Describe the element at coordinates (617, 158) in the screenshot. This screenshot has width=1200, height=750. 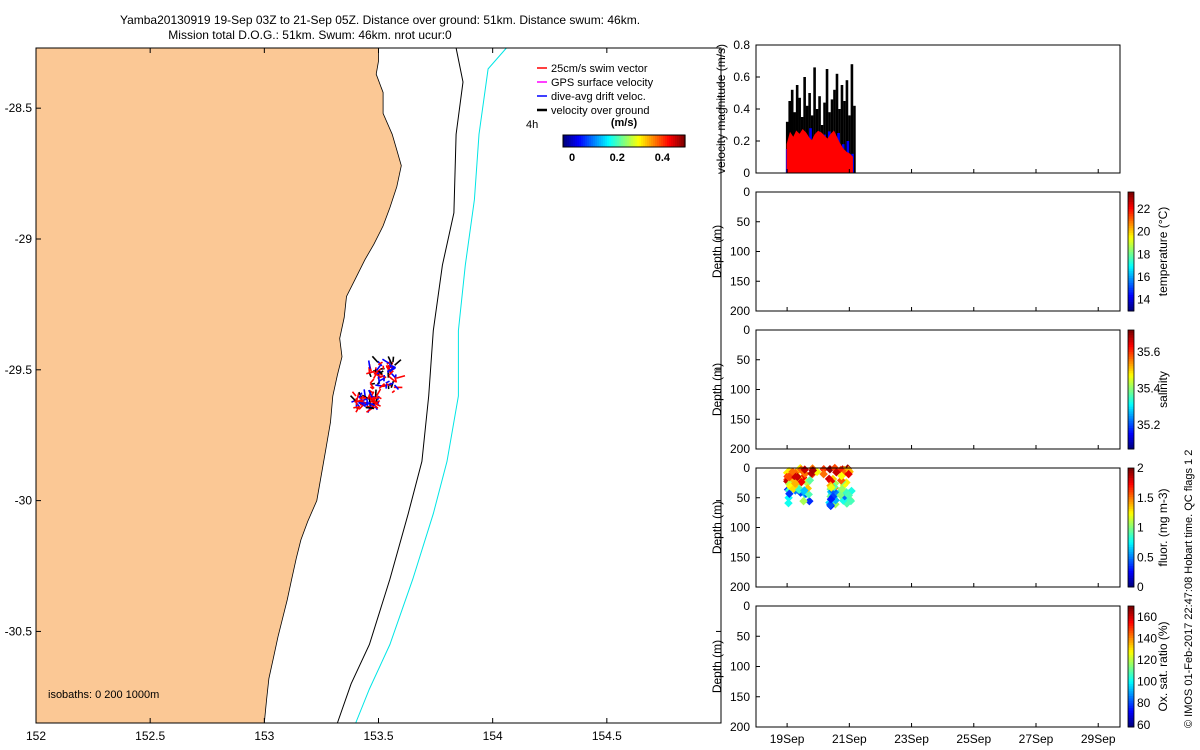
I see `colorbar-tick-label: 0.2` at that location.